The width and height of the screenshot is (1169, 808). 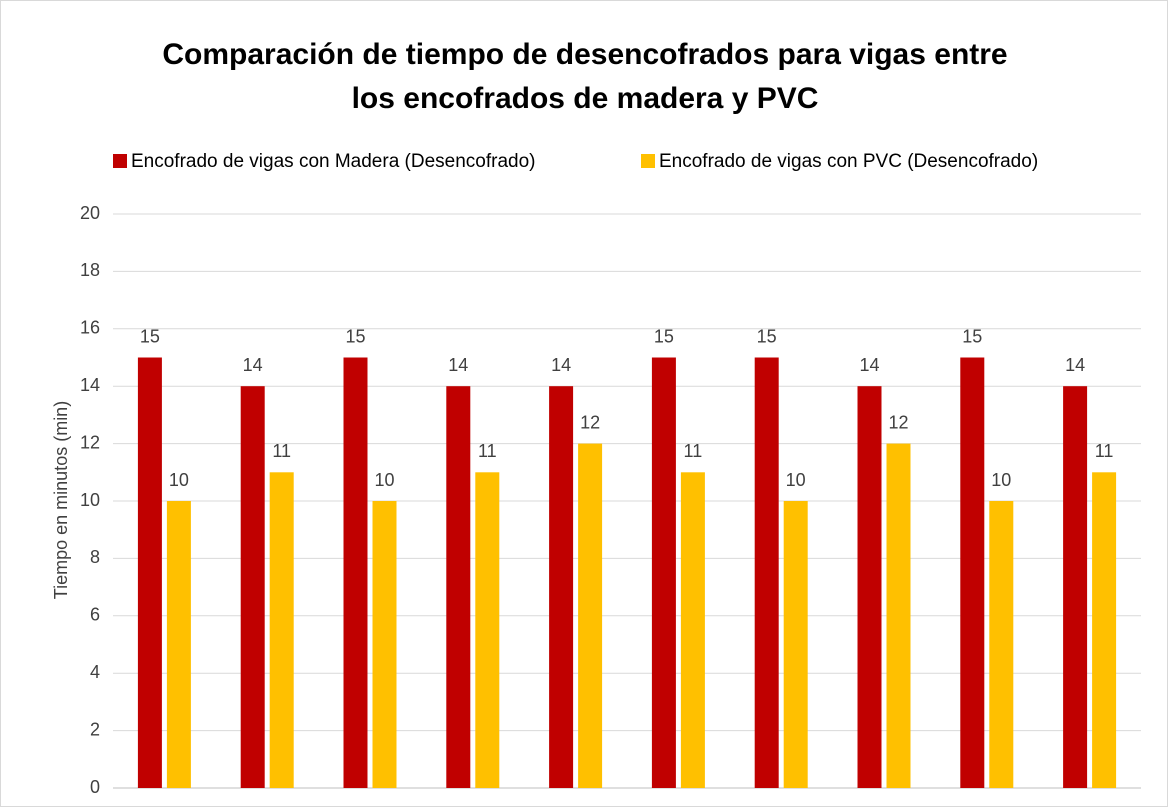 I want to click on y-tick-label: 2, so click(x=95, y=729).